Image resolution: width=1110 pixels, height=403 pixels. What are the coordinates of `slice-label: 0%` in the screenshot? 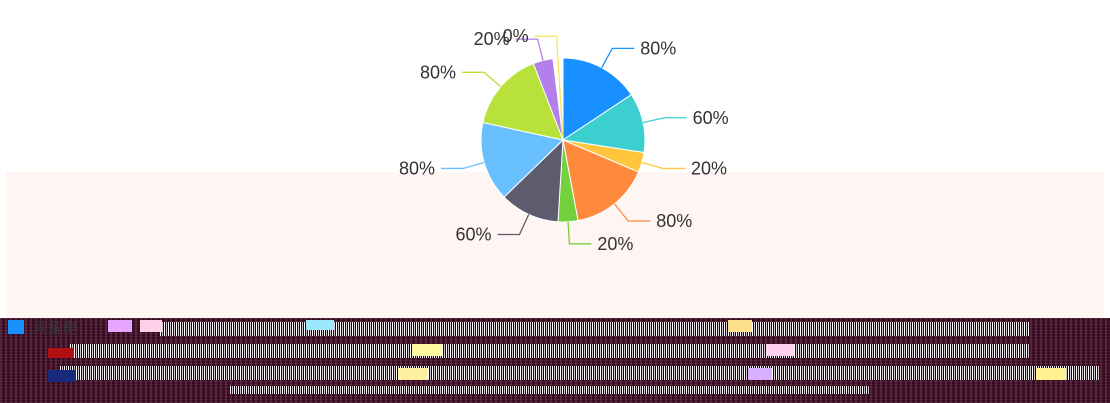 It's located at (516, 36).